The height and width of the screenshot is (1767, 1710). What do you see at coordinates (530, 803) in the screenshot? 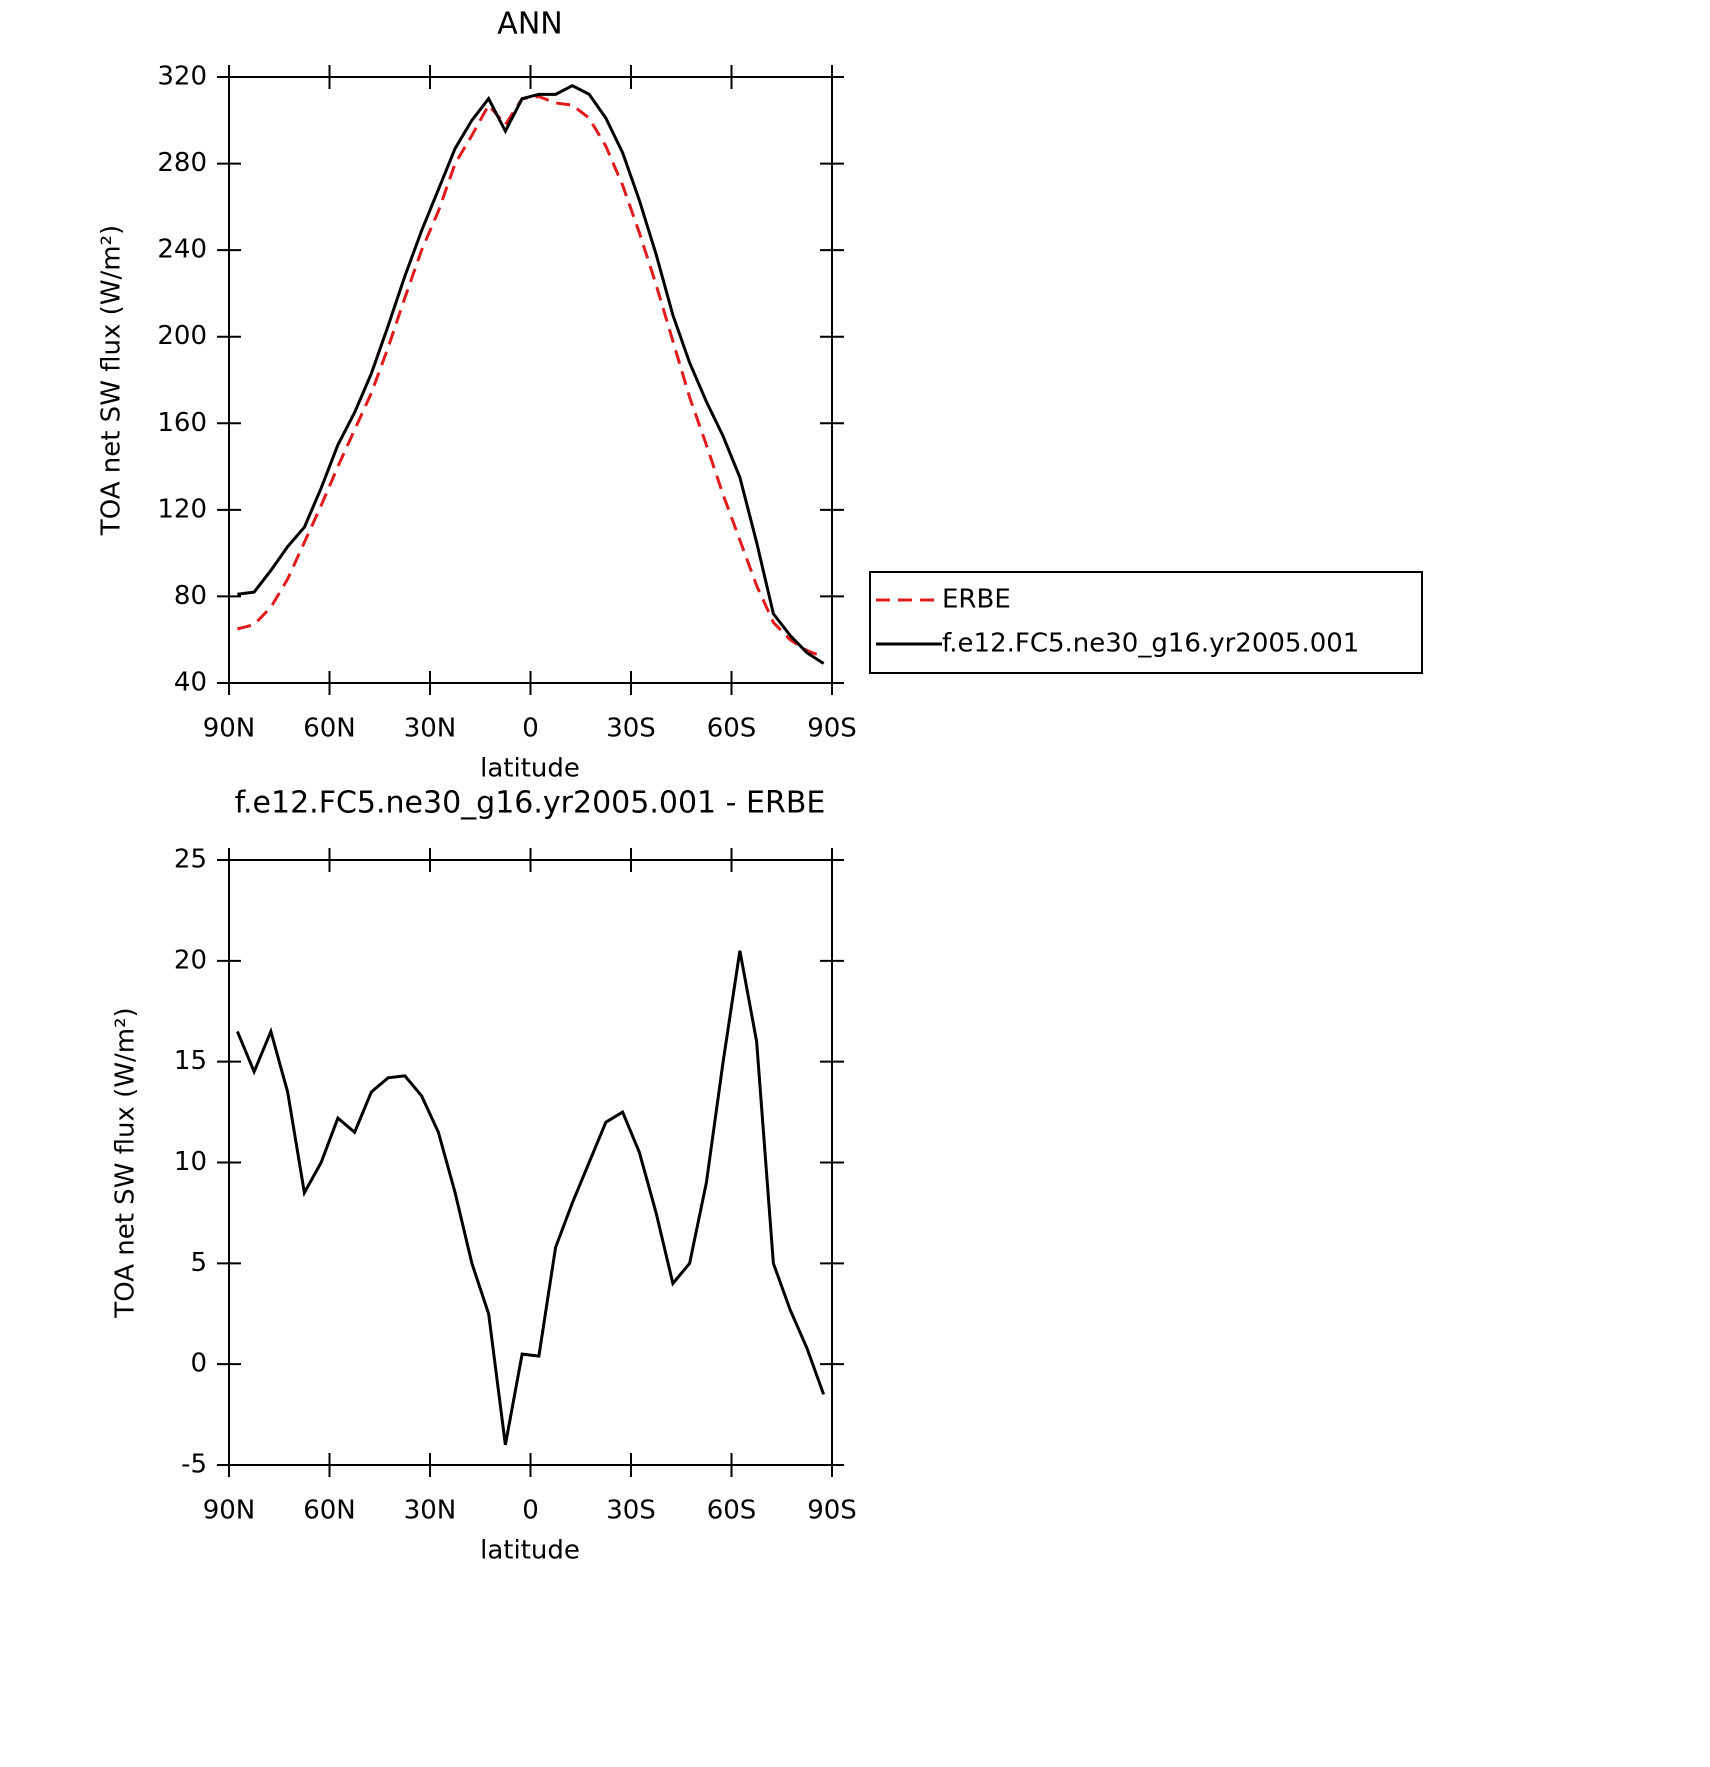
I see `chart-title: f.e12.FC5.ne30_g16.yr2005.001 - ERBE` at bounding box center [530, 803].